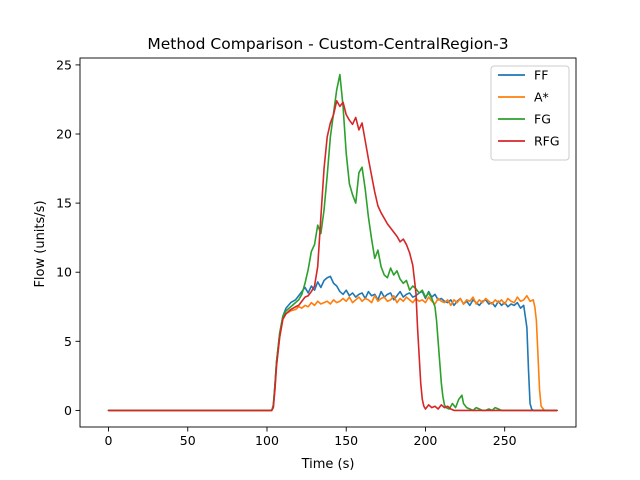 The image size is (640, 480). I want to click on y-tick-label: 25, so click(64, 64).